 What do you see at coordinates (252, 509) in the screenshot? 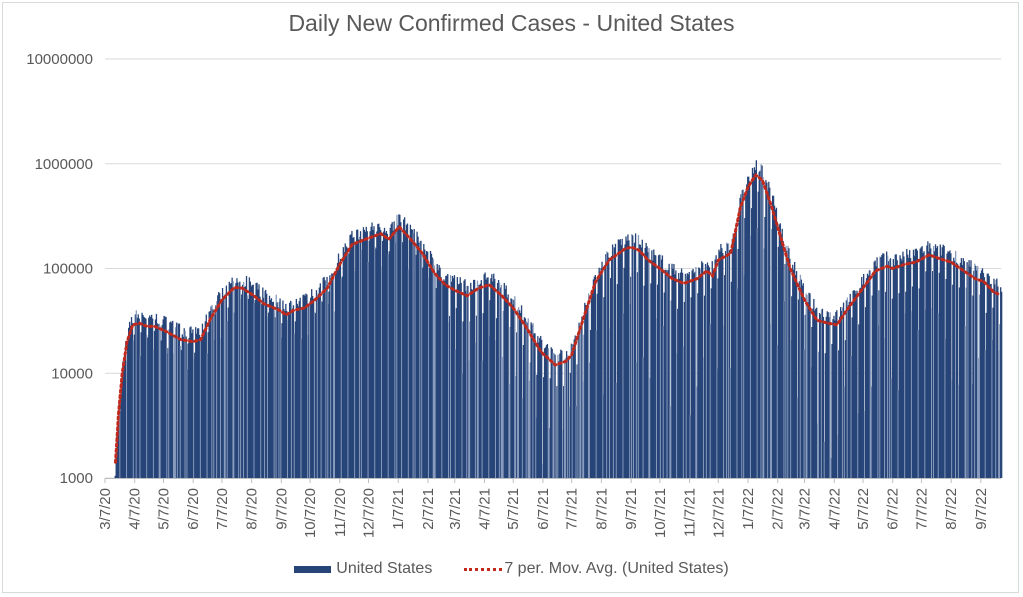
I see `x-tick-label: 8/7/20` at bounding box center [252, 509].